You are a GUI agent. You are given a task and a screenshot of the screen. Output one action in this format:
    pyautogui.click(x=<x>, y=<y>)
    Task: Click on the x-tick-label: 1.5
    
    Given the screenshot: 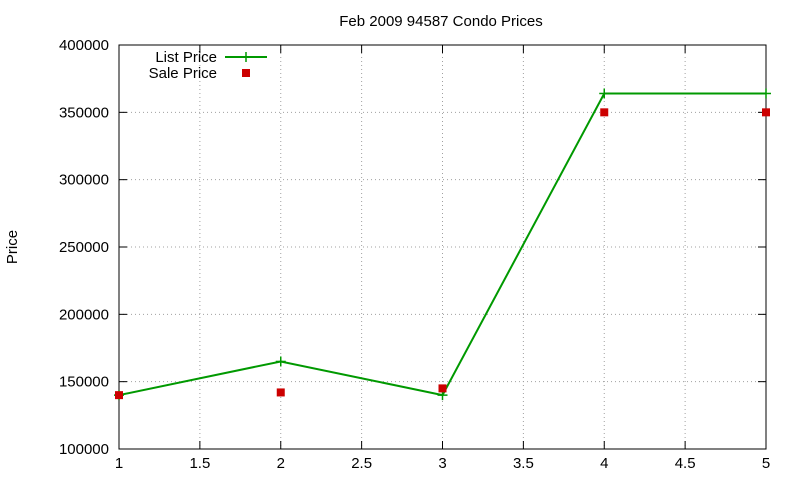 What is the action you would take?
    pyautogui.click(x=199, y=463)
    